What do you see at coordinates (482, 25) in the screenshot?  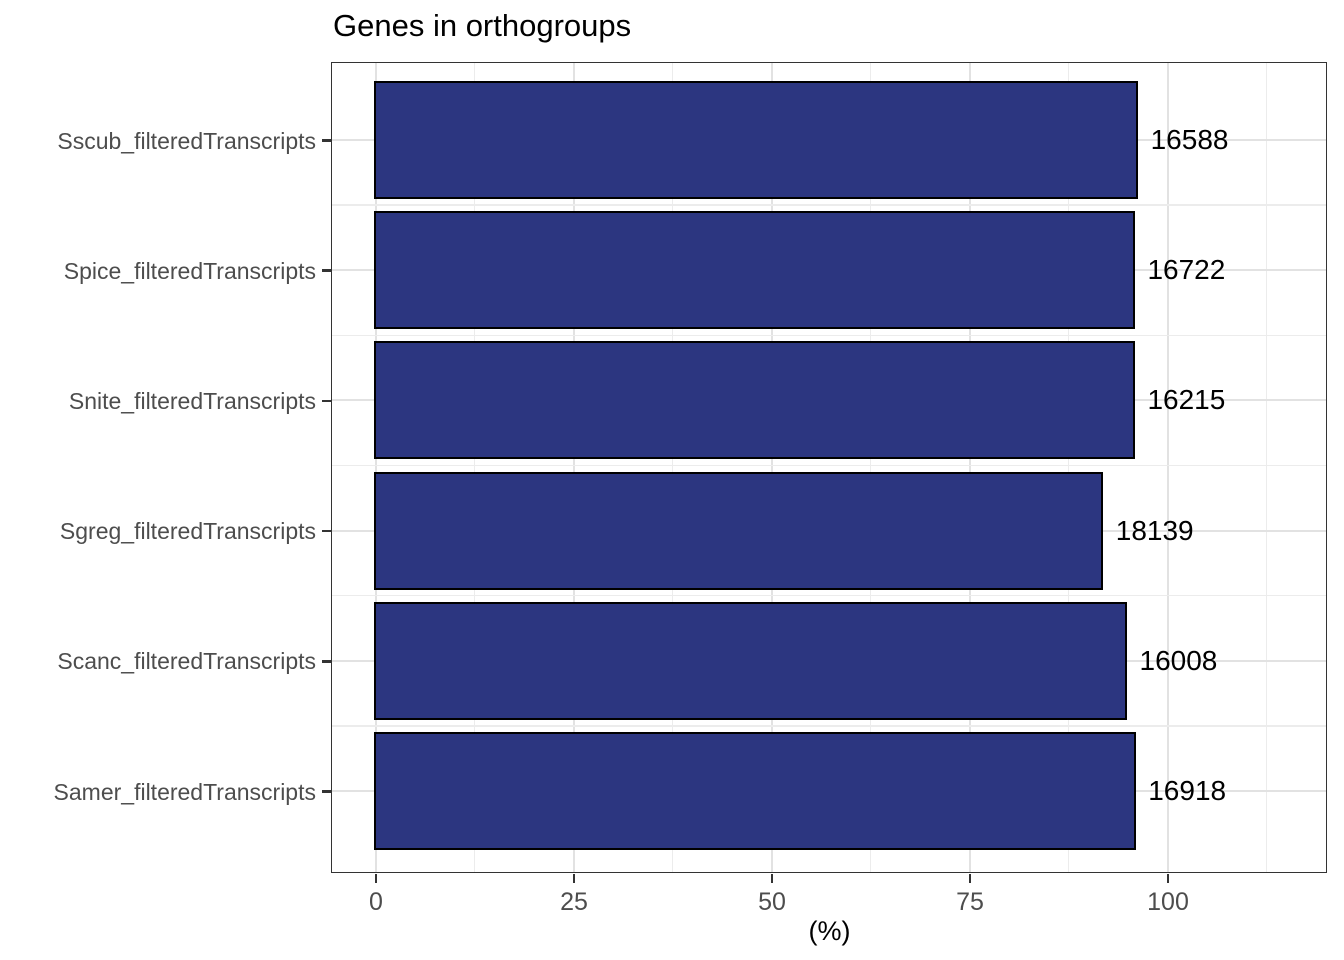 I see `chart-title: Genes in orthogroups` at bounding box center [482, 25].